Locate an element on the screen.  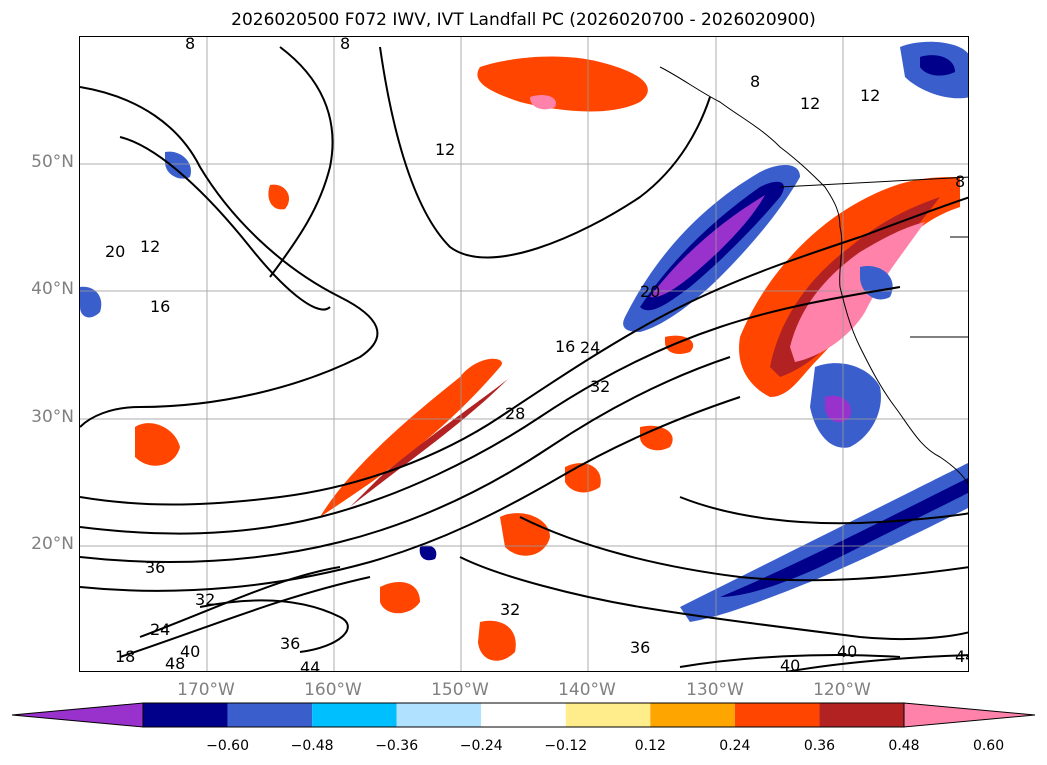
pacific-warm-s1 is located at coordinates (525, 534).